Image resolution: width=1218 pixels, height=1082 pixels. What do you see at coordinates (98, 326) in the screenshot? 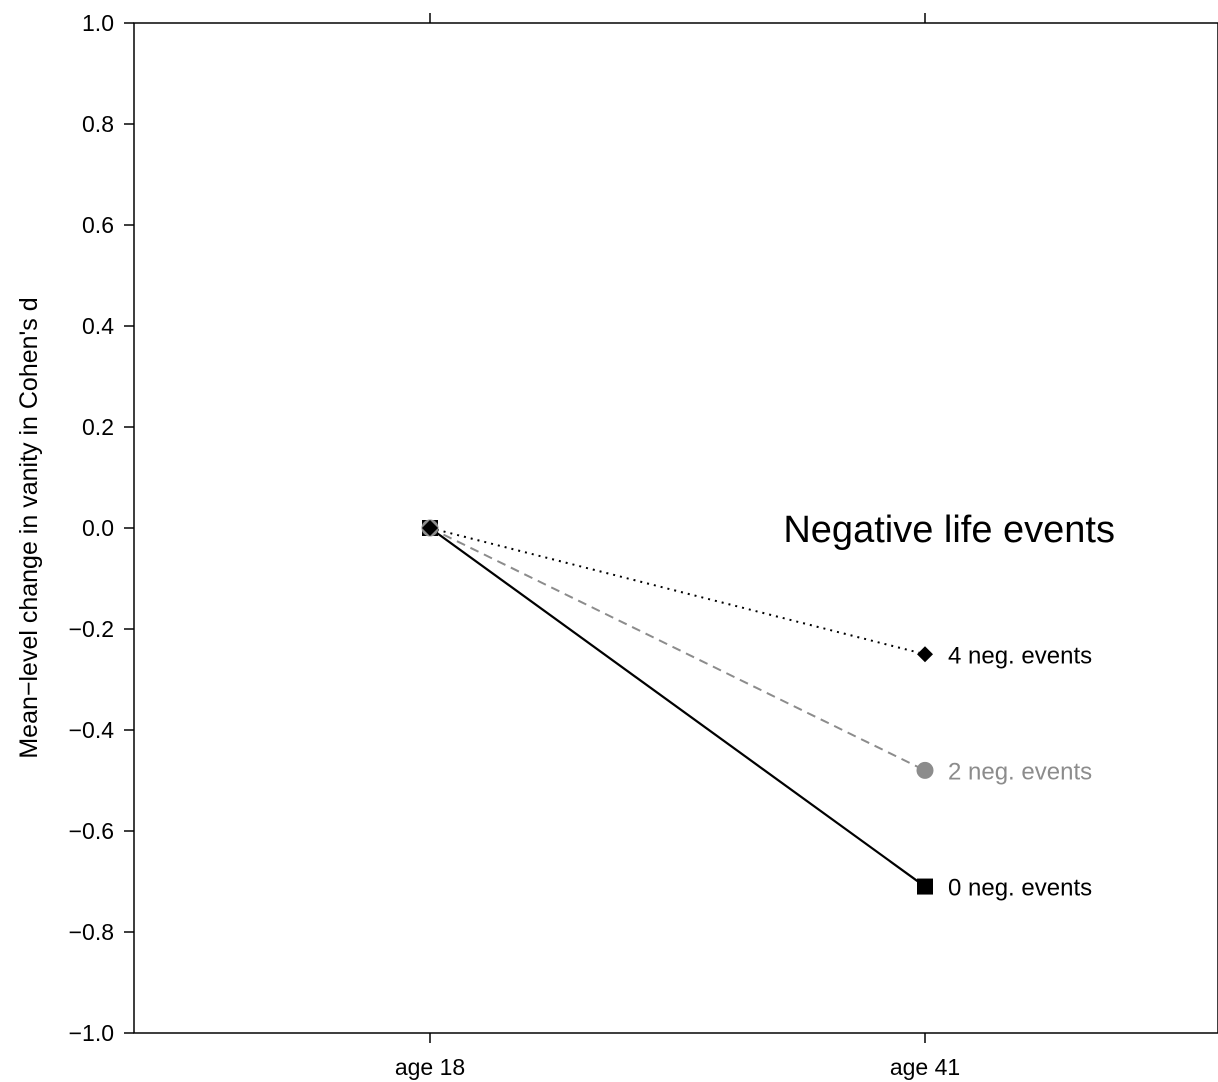
I see `y-tick-label: 0.4` at bounding box center [98, 326].